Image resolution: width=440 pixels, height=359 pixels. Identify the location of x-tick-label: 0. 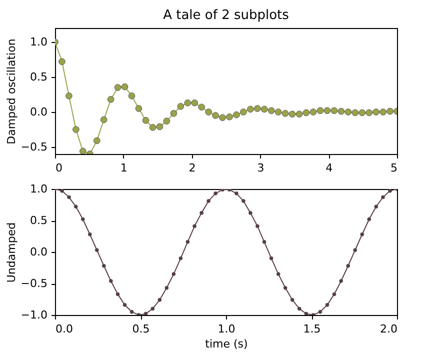
(59, 168).